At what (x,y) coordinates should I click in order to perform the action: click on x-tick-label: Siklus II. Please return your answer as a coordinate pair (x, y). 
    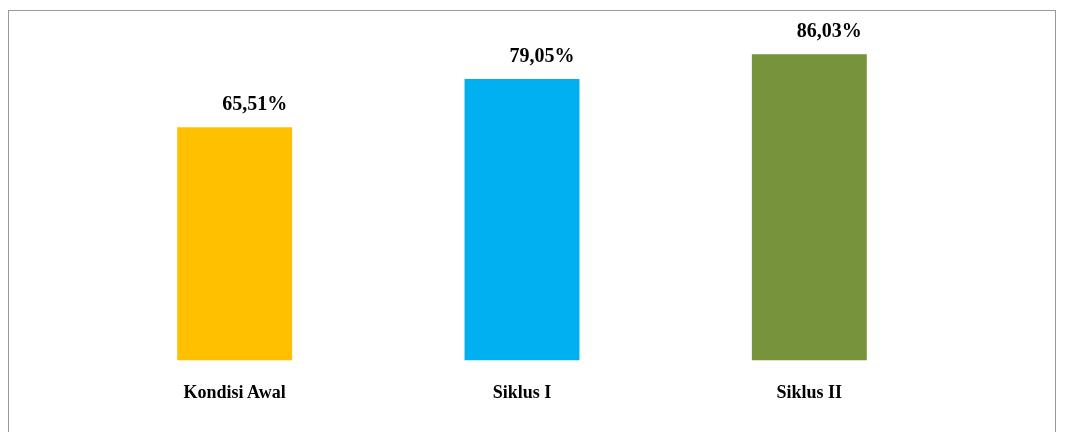
    Looking at the image, I should click on (809, 391).